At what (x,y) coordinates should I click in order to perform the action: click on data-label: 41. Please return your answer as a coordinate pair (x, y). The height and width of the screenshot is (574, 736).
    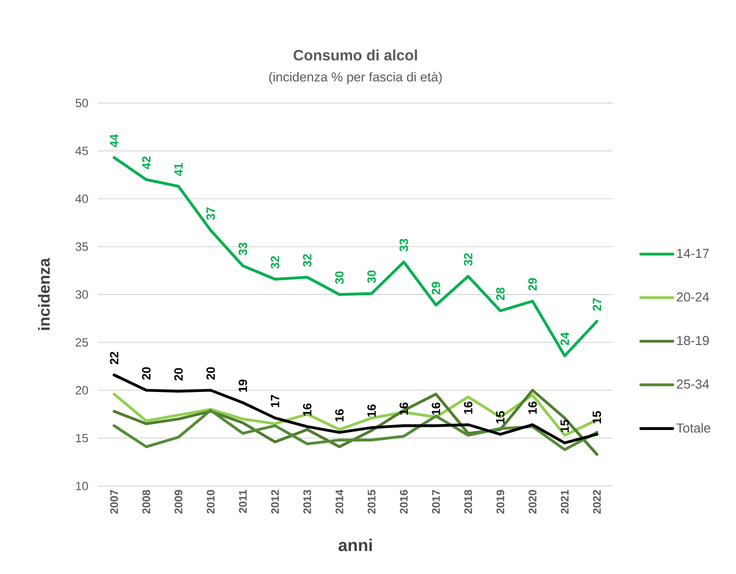
    Looking at the image, I should click on (178, 169).